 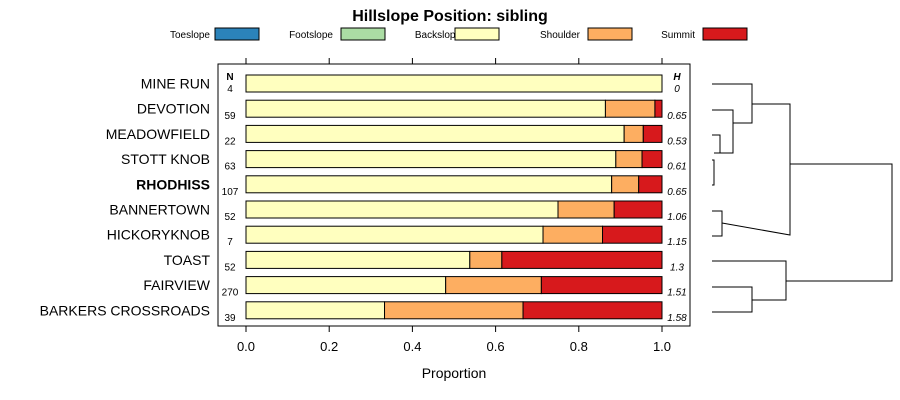 What do you see at coordinates (677, 141) in the screenshot?
I see `h-value: 0.53` at bounding box center [677, 141].